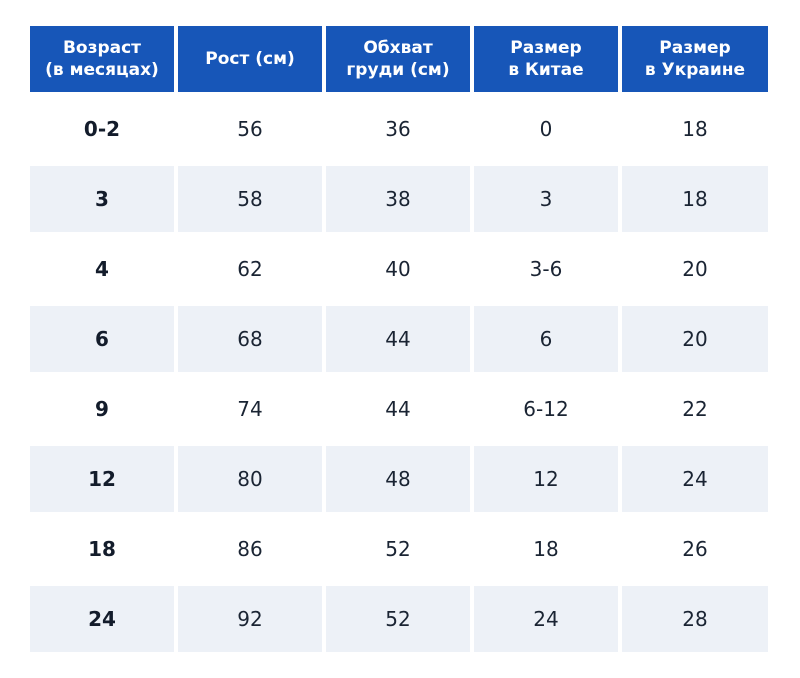 The width and height of the screenshot is (800, 678). What do you see at coordinates (102, 339) in the screenshot?
I see `cell-age: 6` at bounding box center [102, 339].